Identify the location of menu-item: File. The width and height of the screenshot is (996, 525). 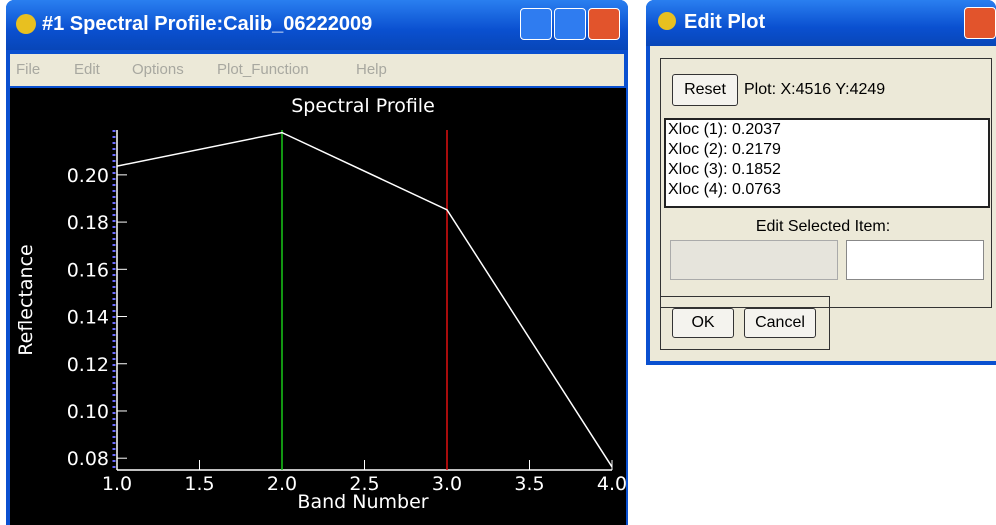
(28, 69).